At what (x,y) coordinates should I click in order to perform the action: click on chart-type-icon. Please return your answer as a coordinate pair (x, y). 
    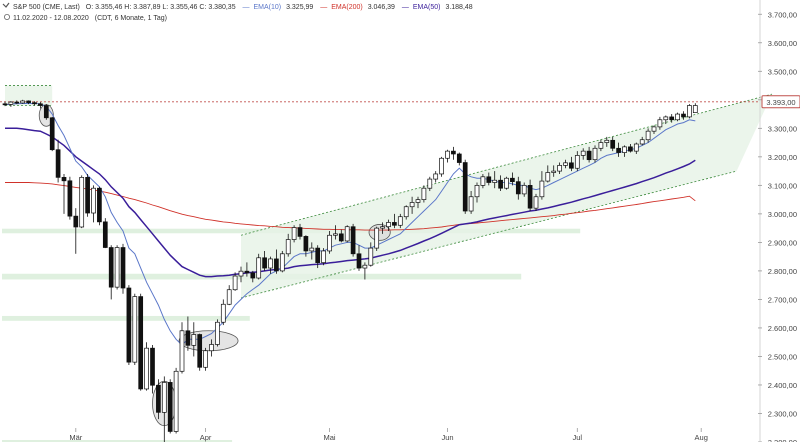
    Looking at the image, I should click on (6, 5).